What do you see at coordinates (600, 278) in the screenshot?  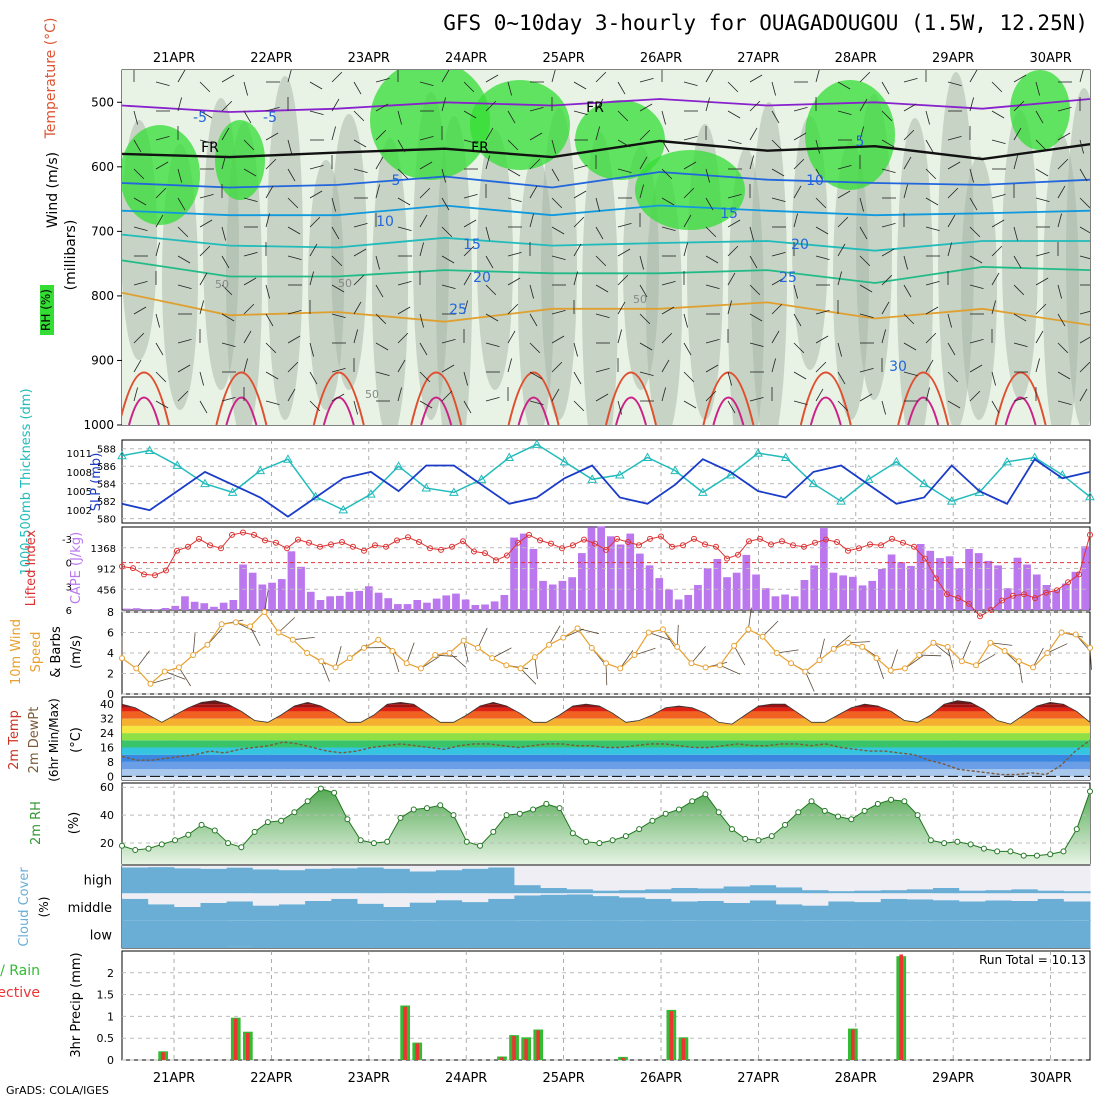 I see `rh-grey-band` at bounding box center [600, 278].